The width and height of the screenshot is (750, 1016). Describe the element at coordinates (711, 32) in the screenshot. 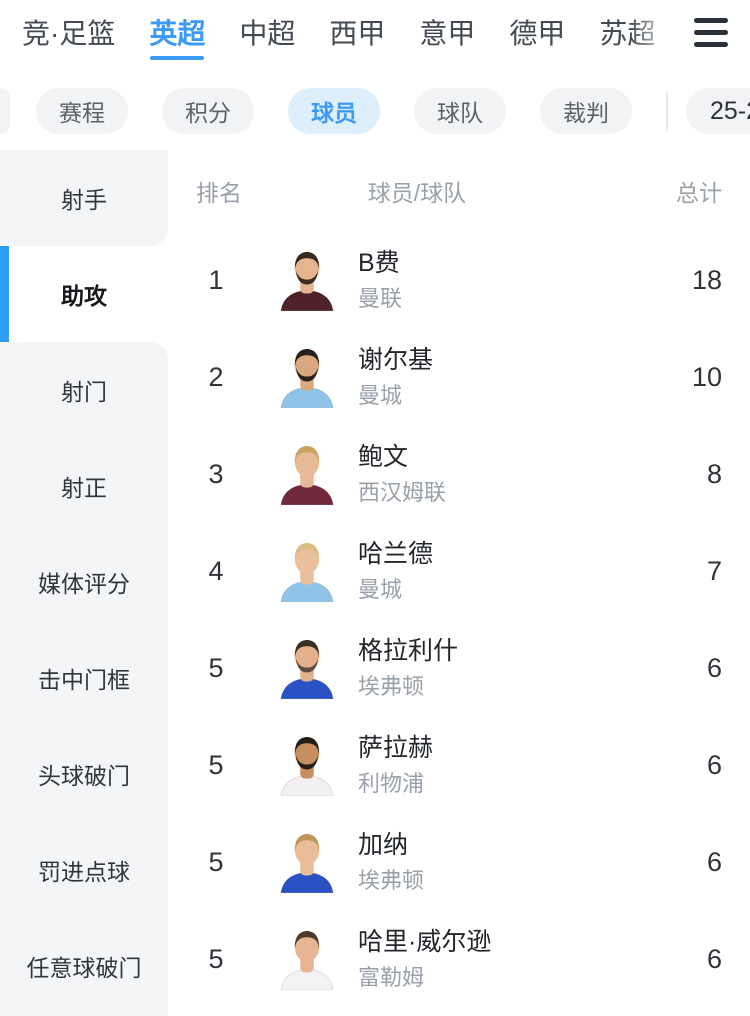

I see `hamburger-menu-icon` at that location.